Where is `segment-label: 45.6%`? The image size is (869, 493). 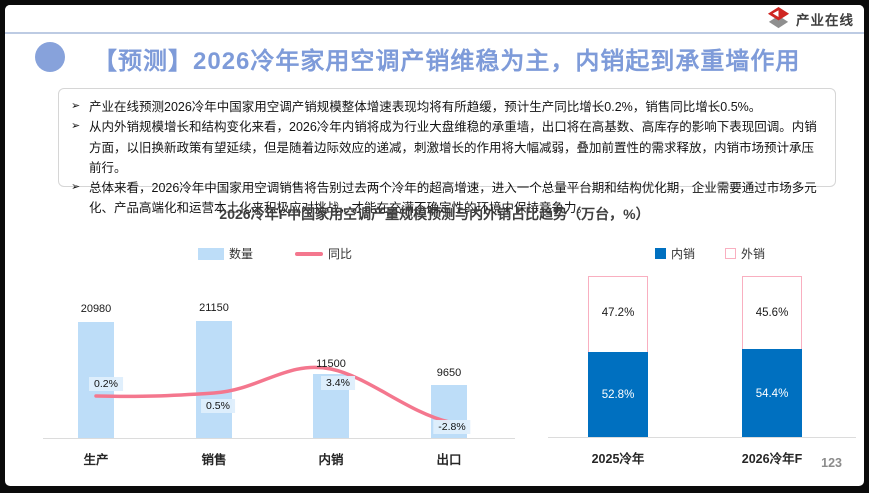 segment-label: 45.6% is located at coordinates (772, 313).